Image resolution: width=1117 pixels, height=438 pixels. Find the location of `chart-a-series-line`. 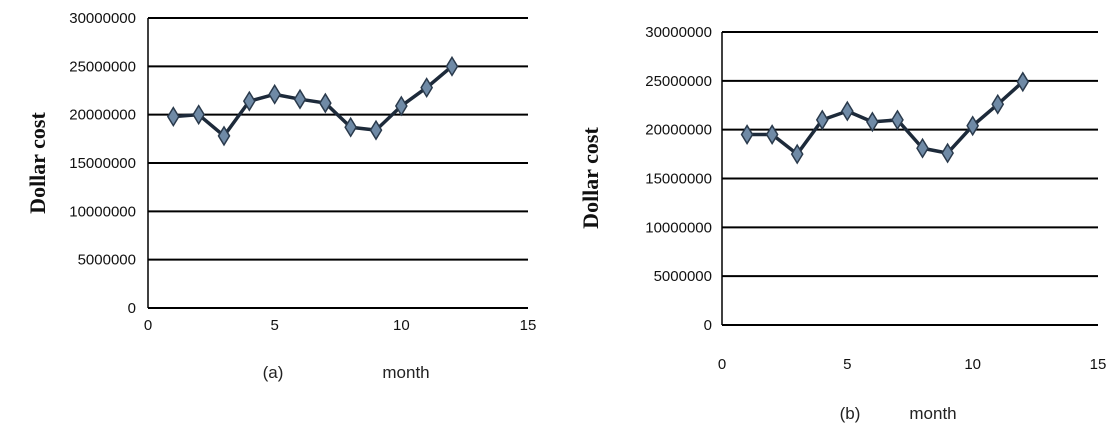

chart-a-series-line is located at coordinates (313, 101).